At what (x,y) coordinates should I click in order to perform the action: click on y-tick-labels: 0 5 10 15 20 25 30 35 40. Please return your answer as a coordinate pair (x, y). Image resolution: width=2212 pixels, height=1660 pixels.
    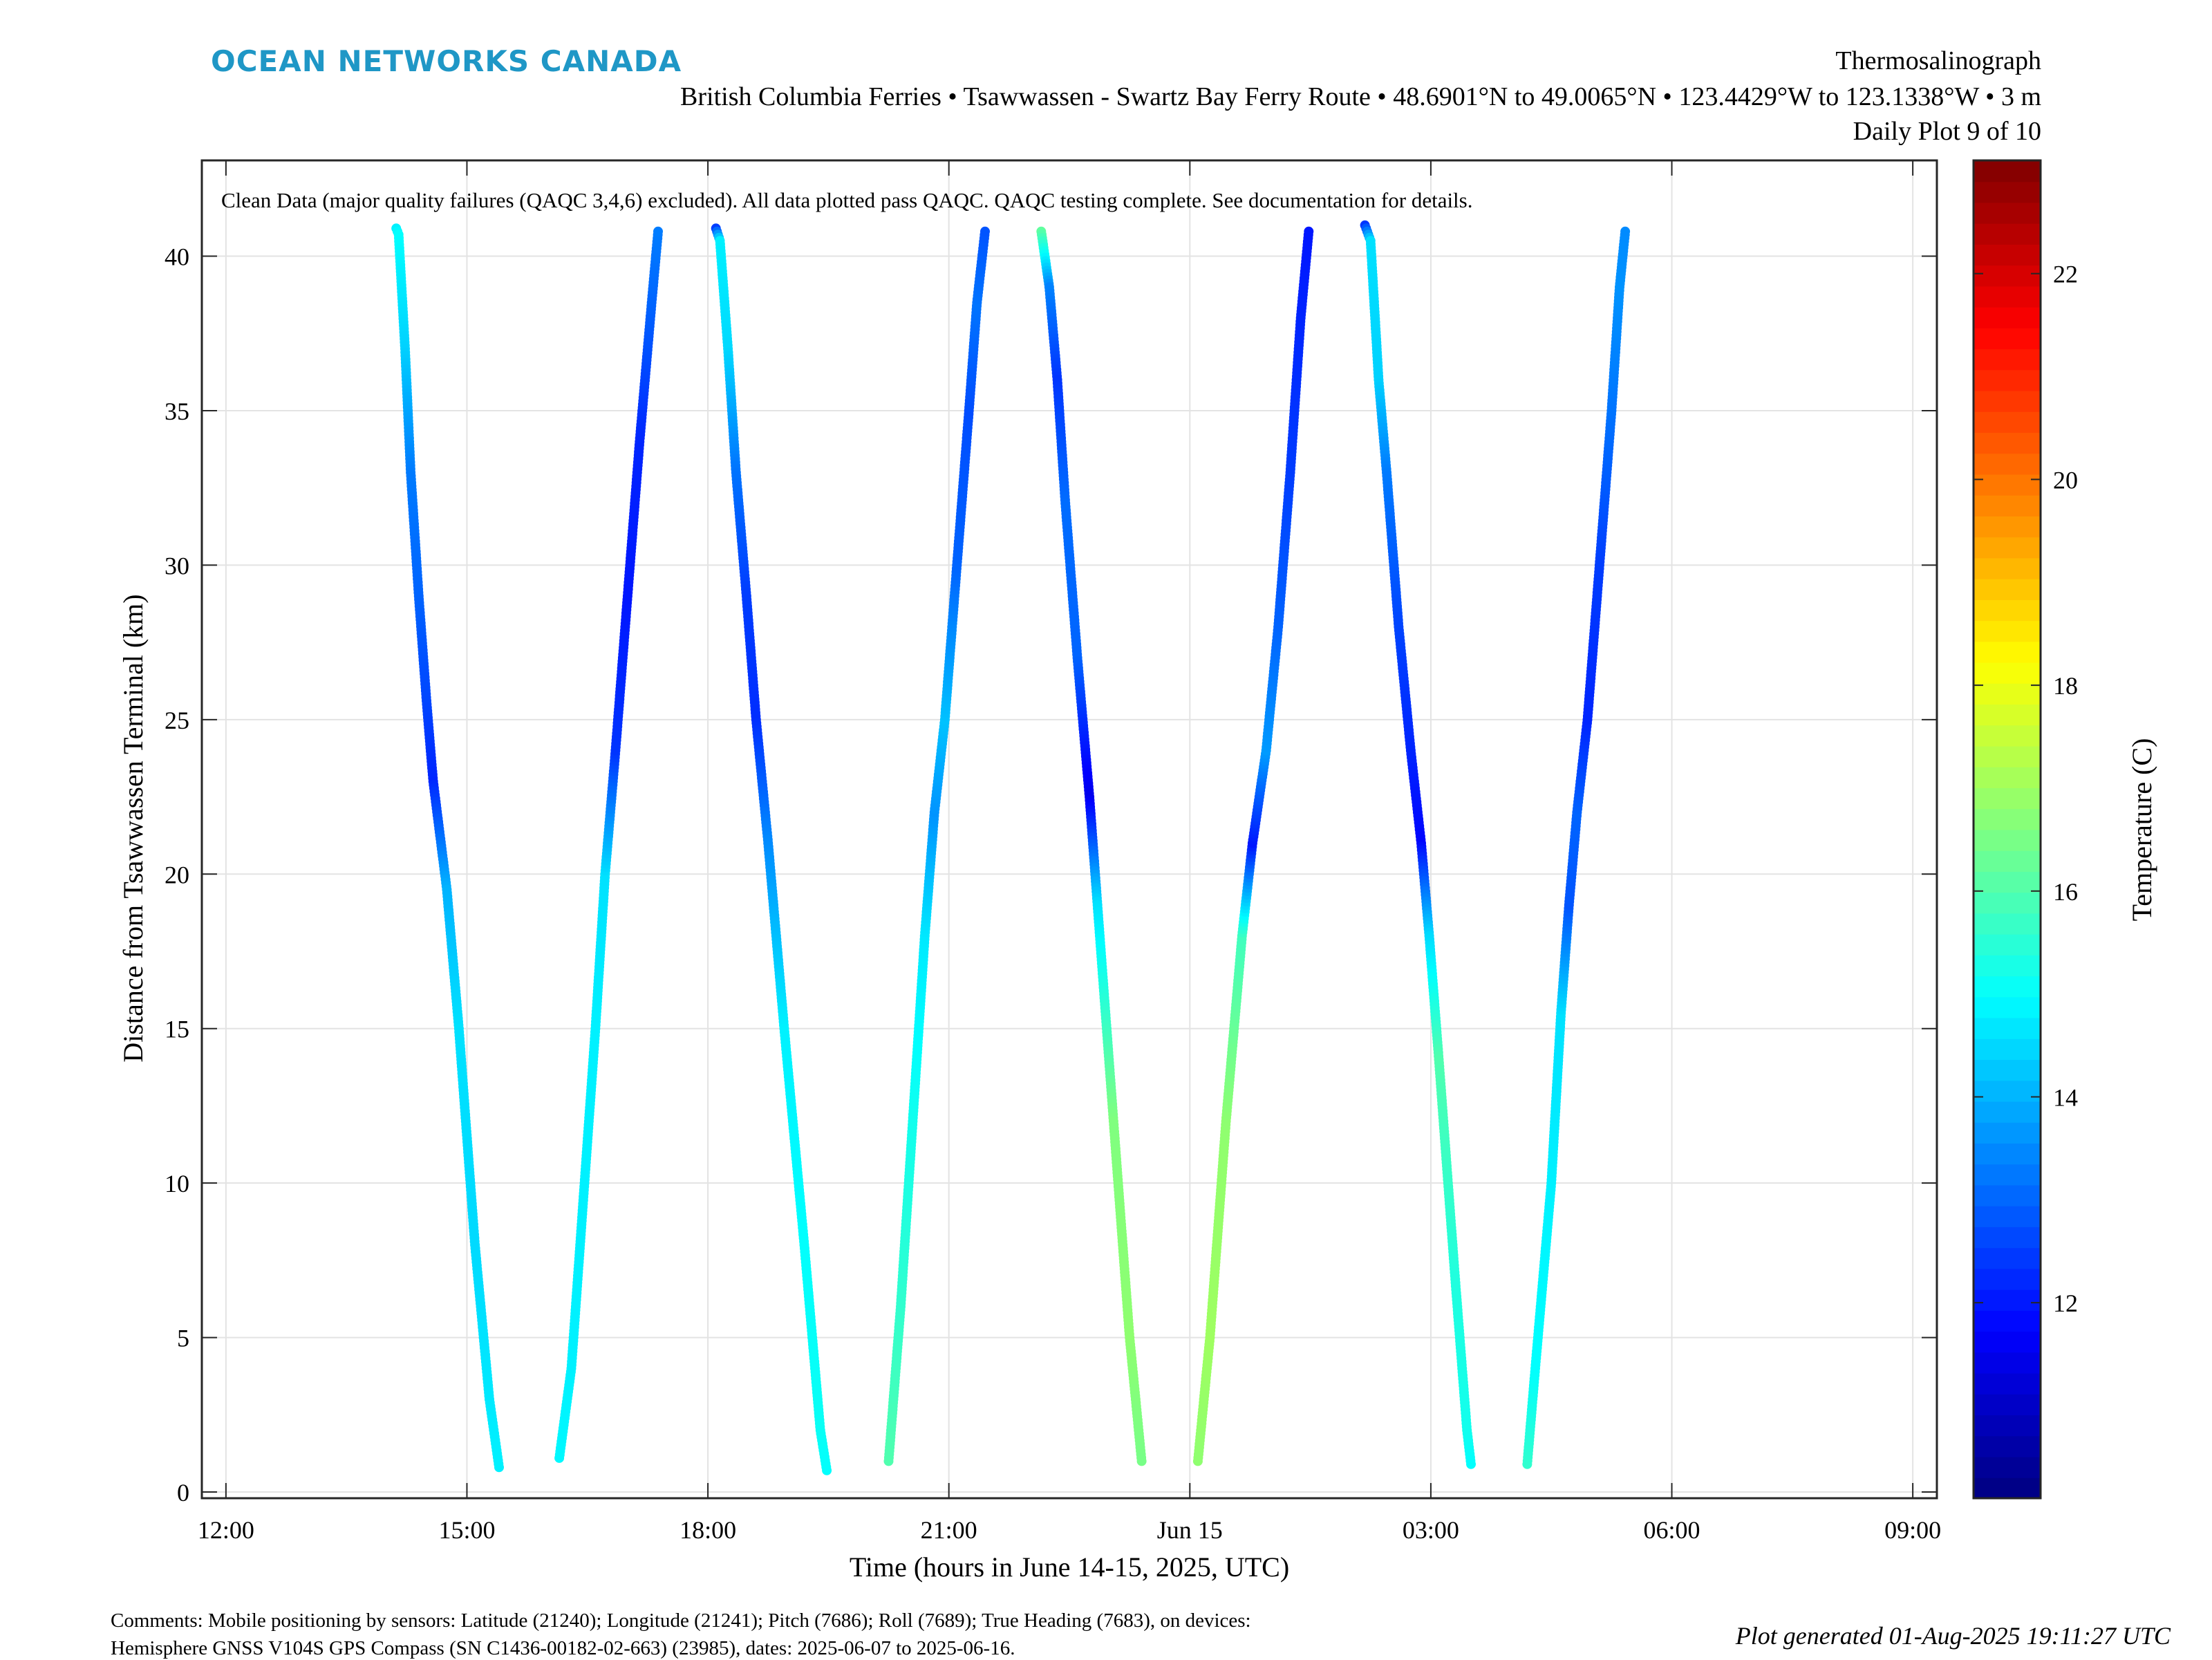
    Looking at the image, I should click on (177, 875).